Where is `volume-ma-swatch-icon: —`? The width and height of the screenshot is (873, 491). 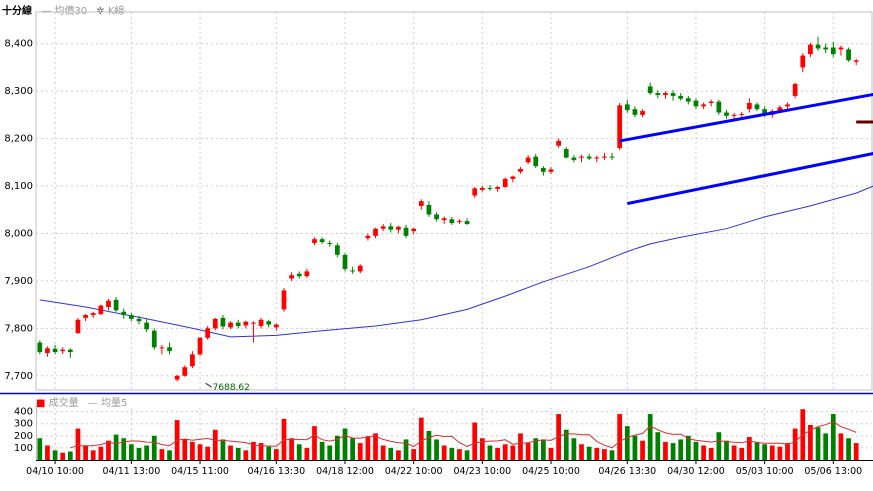 volume-ma-swatch-icon: — is located at coordinates (92, 403).